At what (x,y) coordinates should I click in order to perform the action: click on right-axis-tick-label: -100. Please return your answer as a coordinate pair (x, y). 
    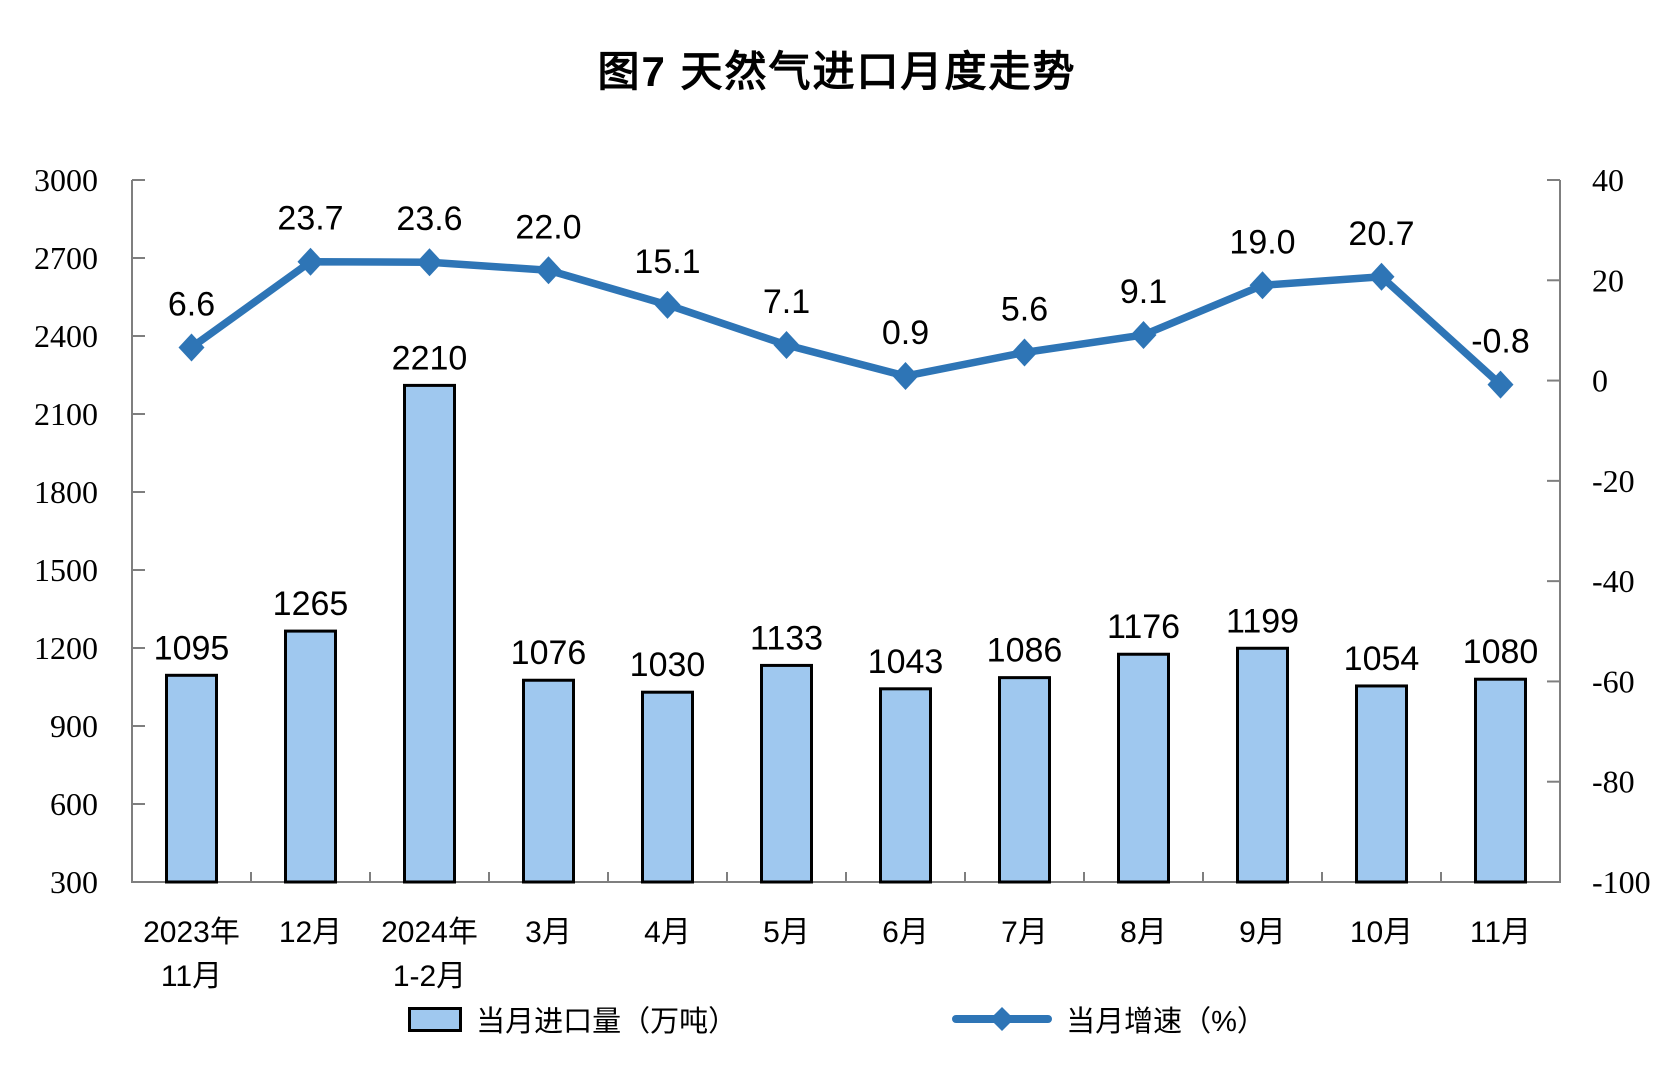
    Looking at the image, I should click on (1621, 882).